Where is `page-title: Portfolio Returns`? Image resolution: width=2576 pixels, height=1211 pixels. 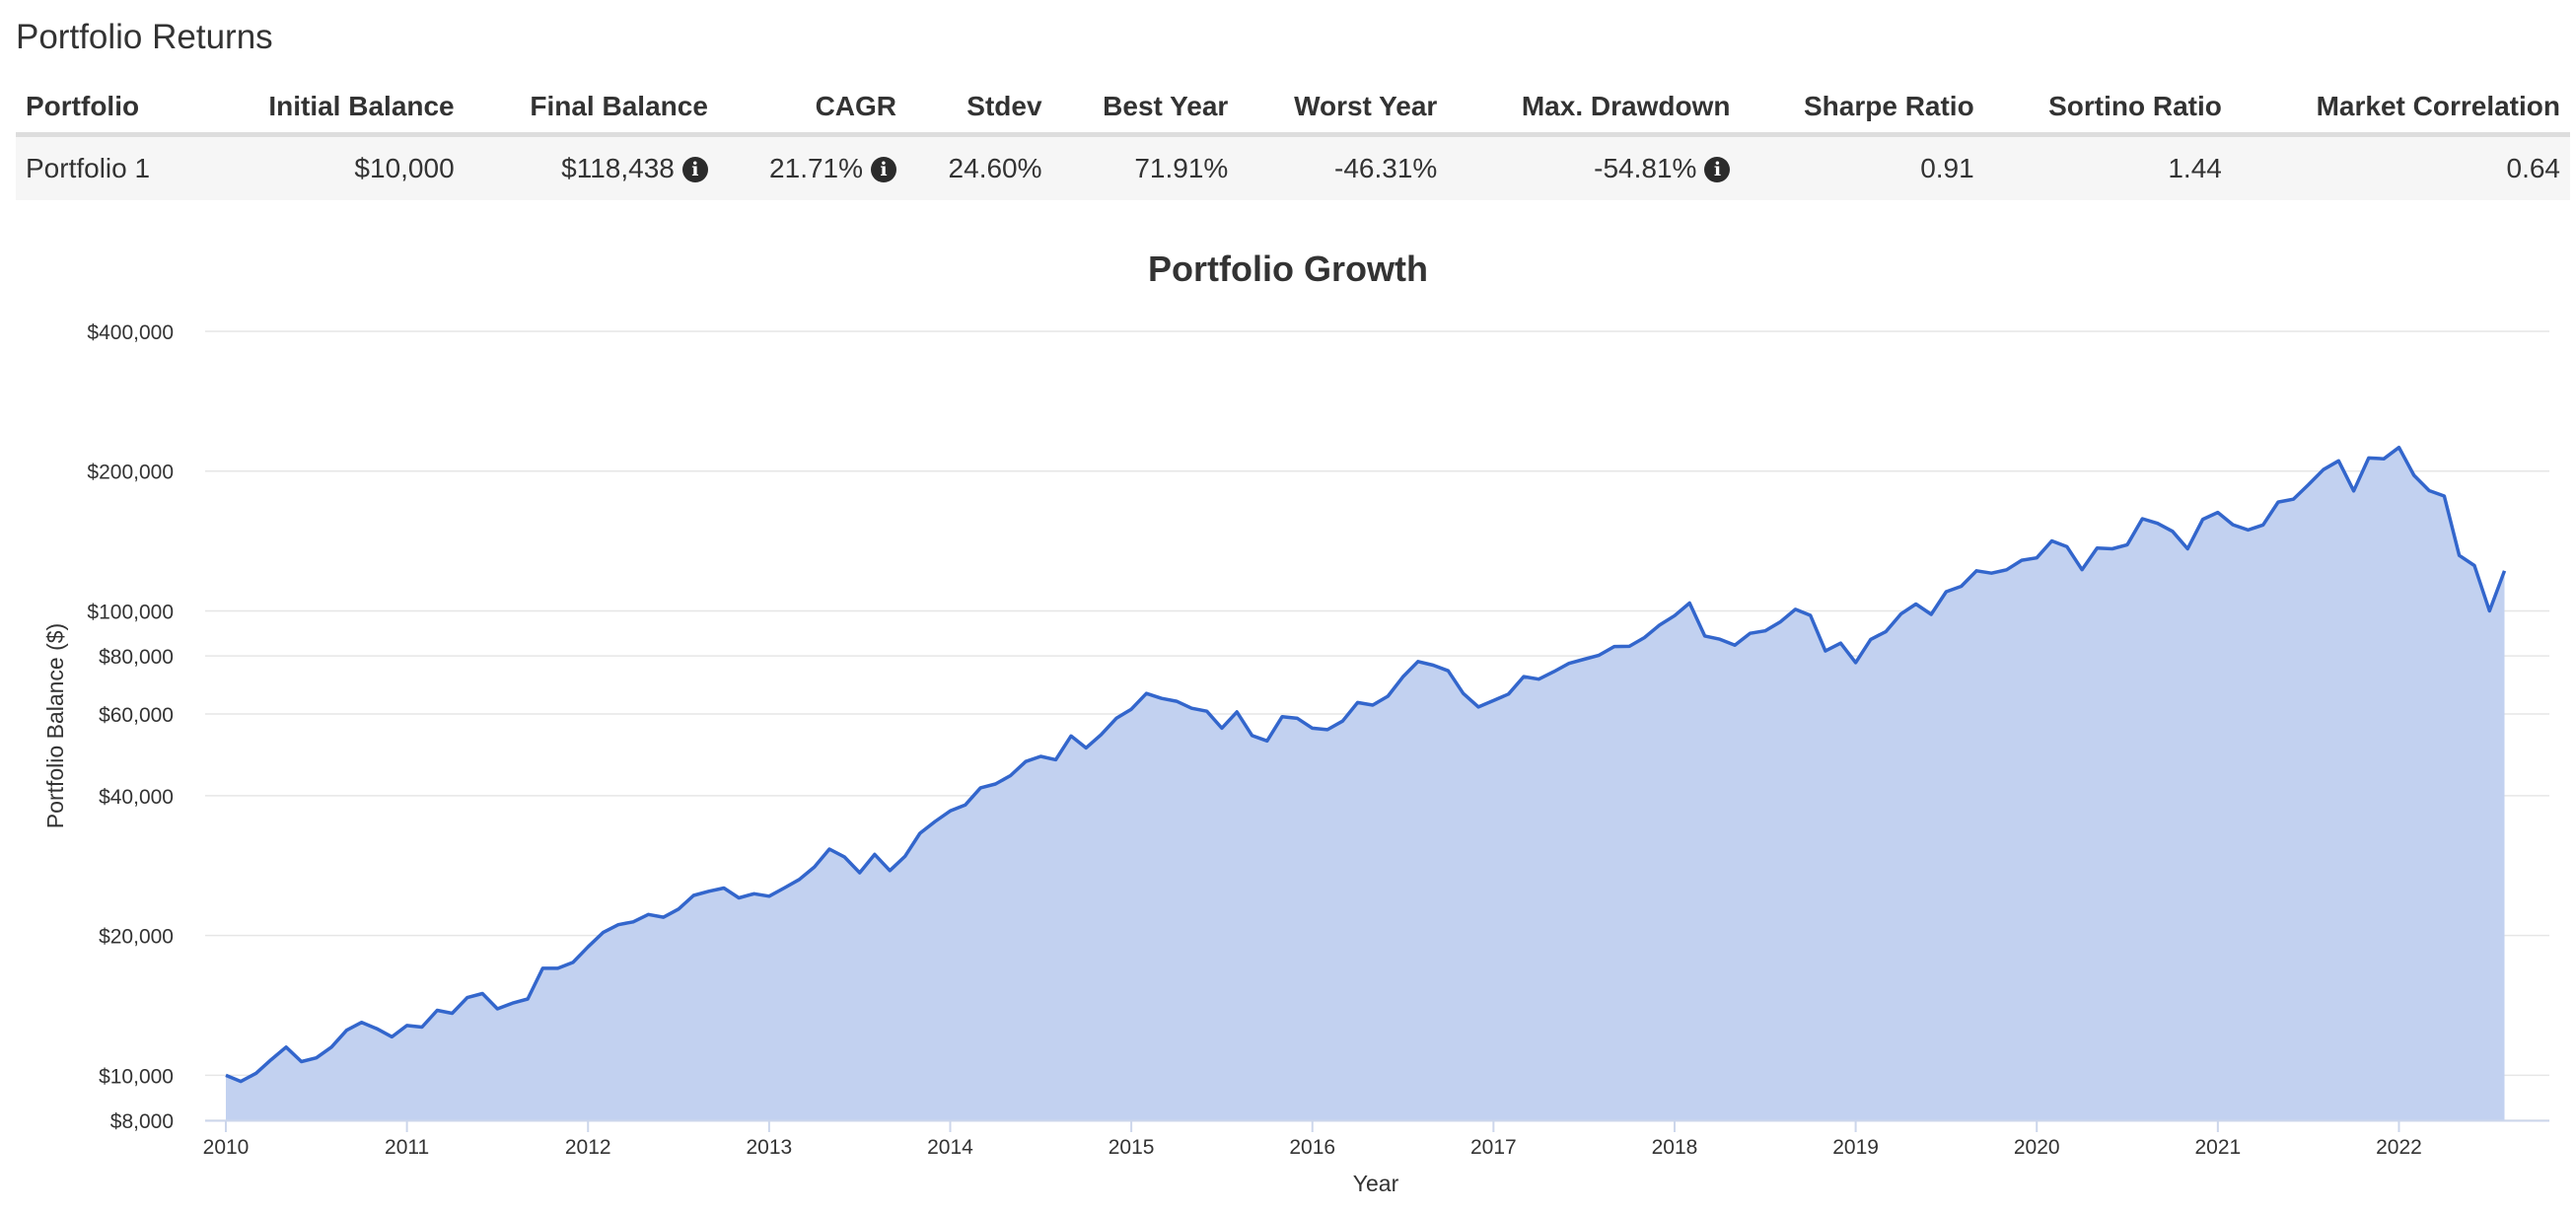
page-title: Portfolio Returns is located at coordinates (144, 37).